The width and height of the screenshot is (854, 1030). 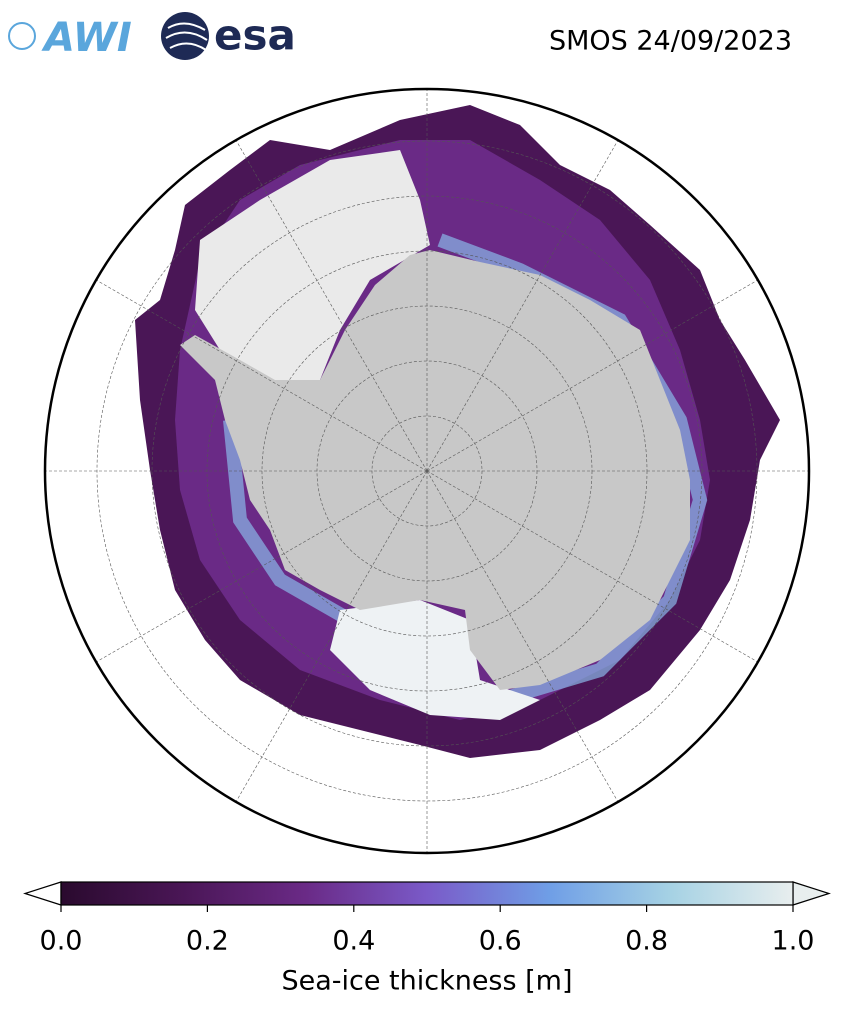 I want to click on esa-logo: esa, so click(x=228, y=35).